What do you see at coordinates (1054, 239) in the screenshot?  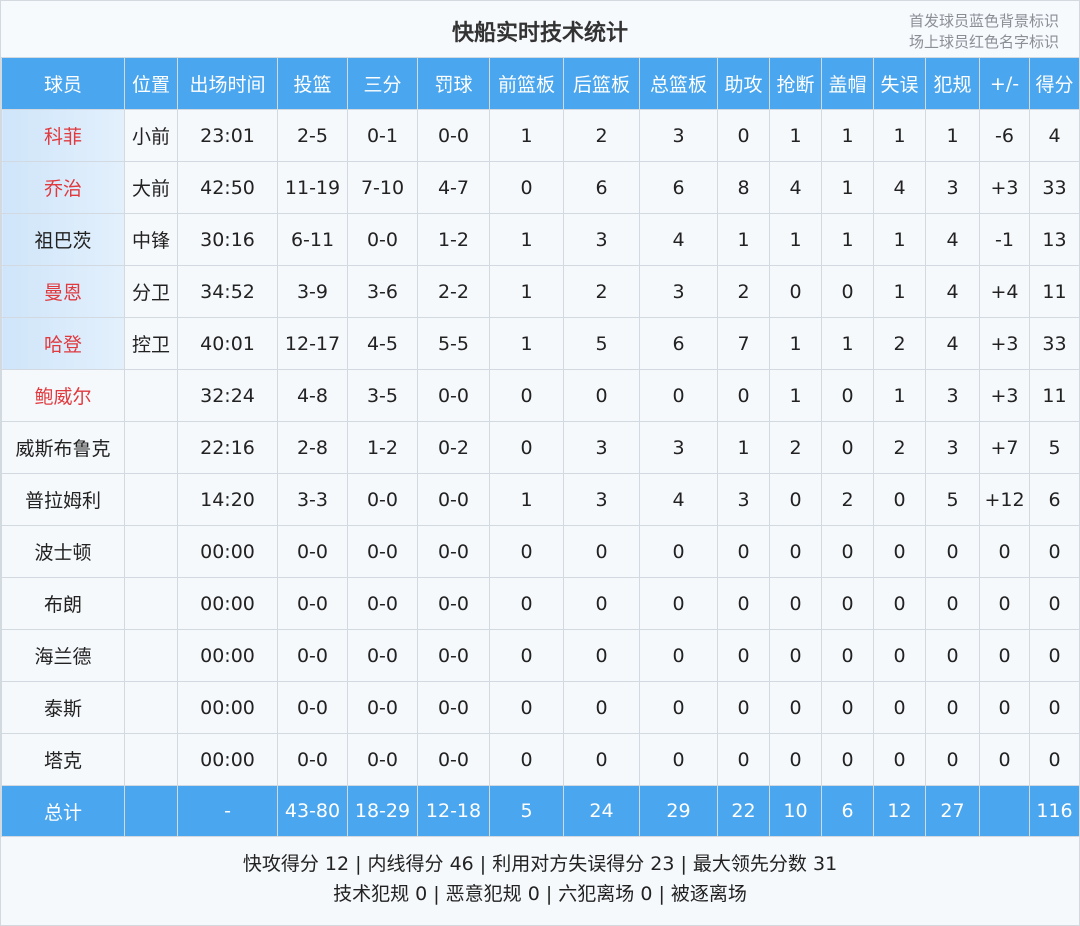 I see `stat-cell: 13` at bounding box center [1054, 239].